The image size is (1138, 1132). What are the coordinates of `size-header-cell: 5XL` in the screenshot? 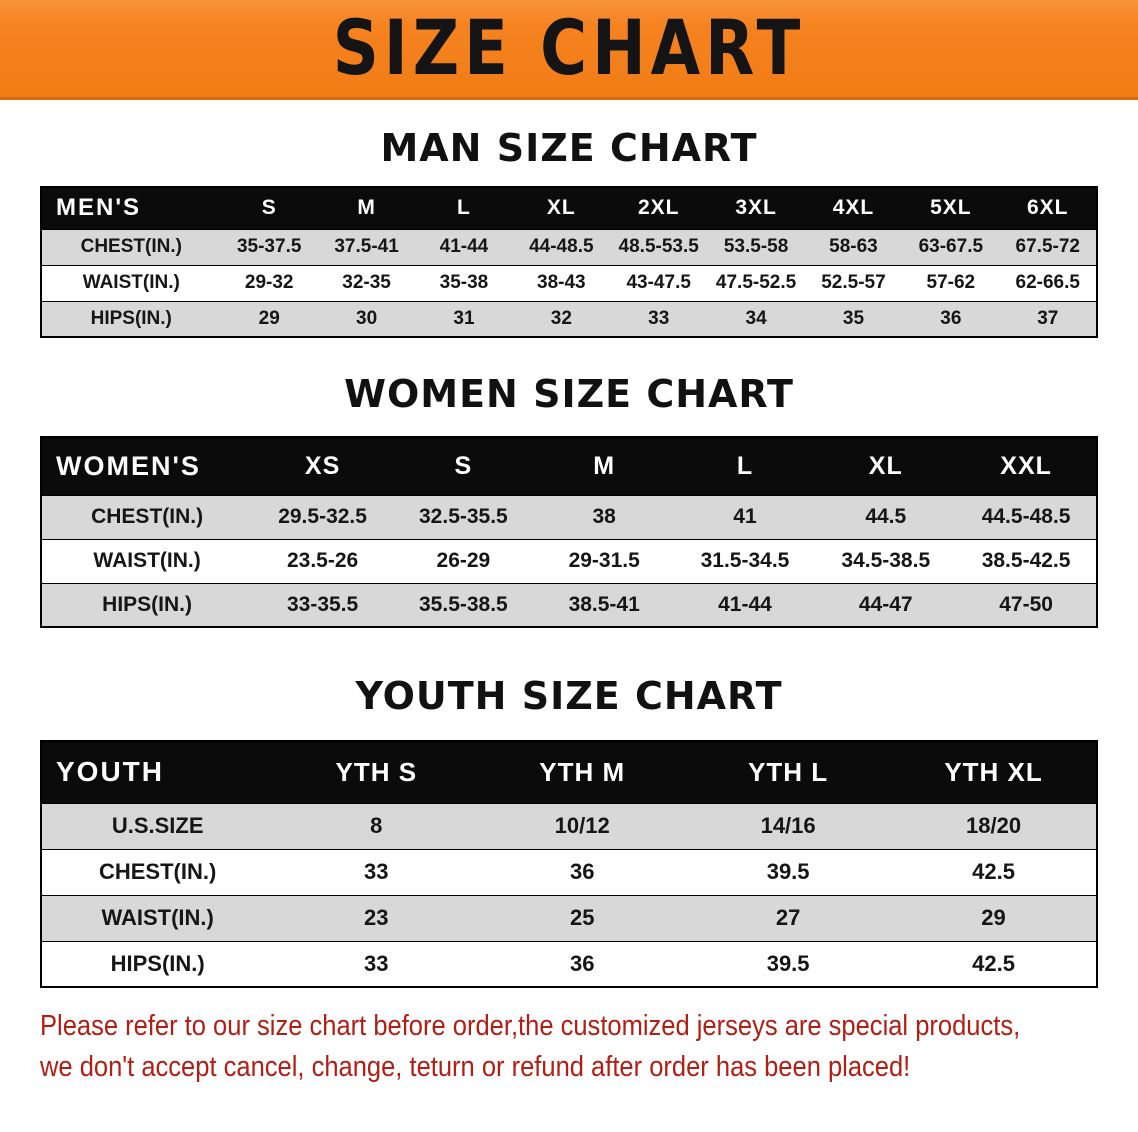 It's located at (951, 208).